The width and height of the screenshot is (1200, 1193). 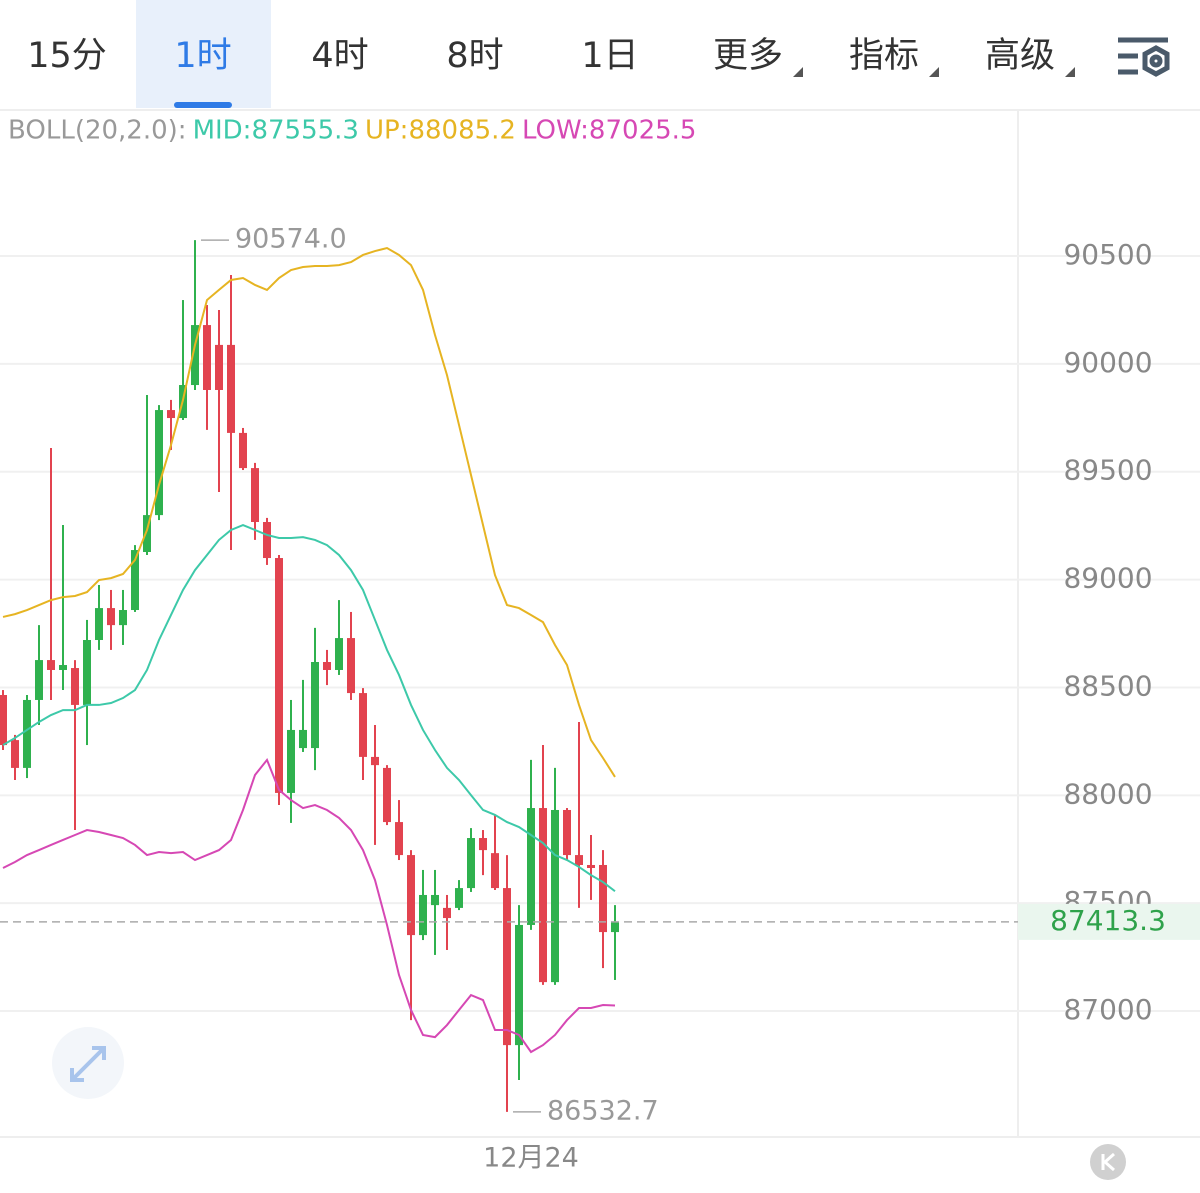 What do you see at coordinates (474, 56) in the screenshot?
I see `tab: 8时` at bounding box center [474, 56].